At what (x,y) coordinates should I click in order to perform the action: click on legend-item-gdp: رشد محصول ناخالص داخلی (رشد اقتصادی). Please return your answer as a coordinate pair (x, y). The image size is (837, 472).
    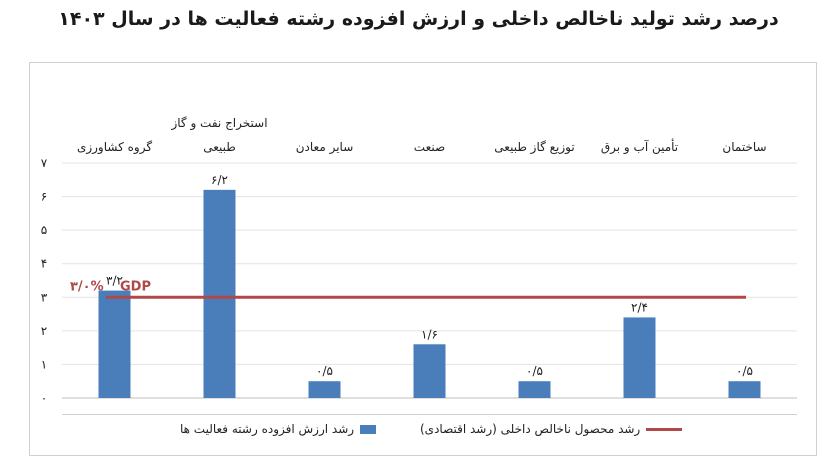
    Looking at the image, I should click on (551, 429).